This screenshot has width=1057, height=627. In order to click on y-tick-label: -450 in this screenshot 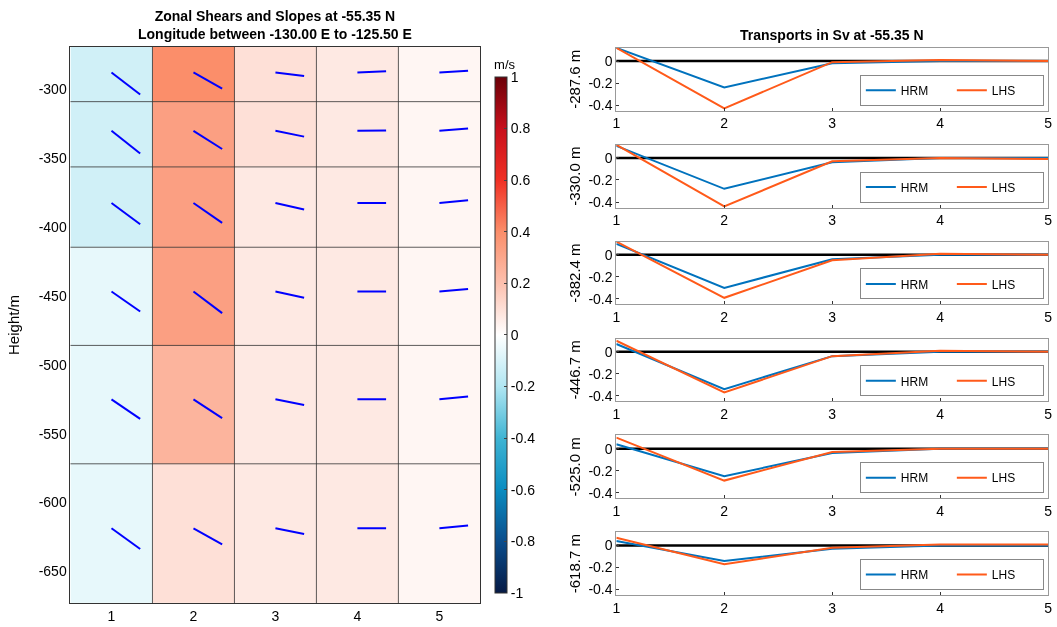, I will do `click(52, 295)`.